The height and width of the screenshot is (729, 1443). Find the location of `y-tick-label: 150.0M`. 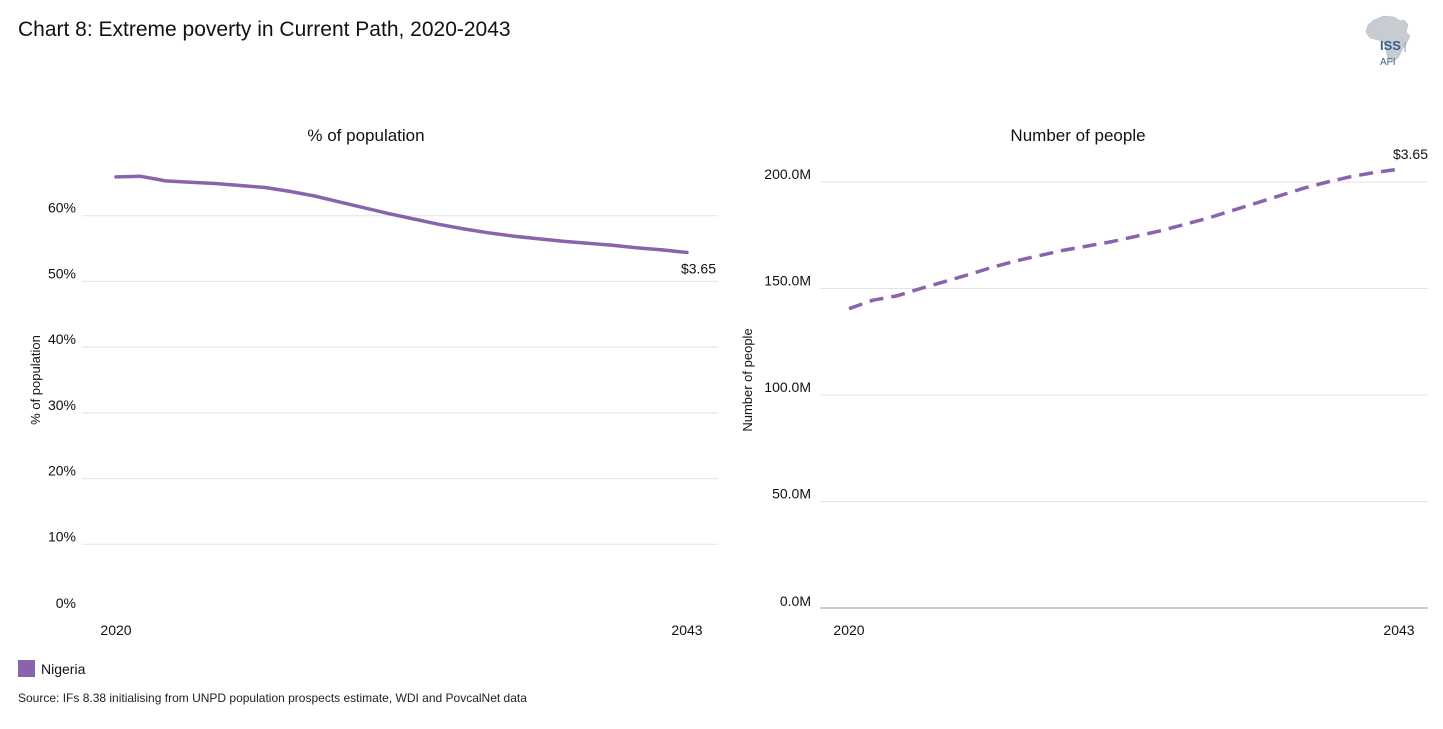

y-tick-label: 150.0M is located at coordinates (787, 280).